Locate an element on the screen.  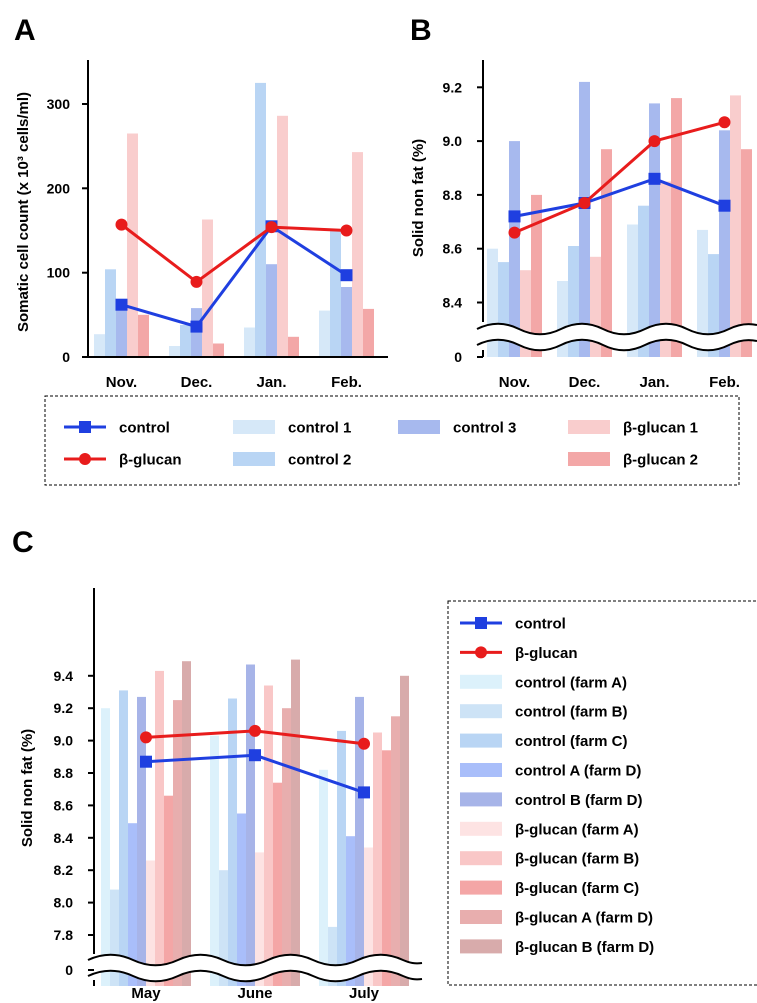
legend-c-item-beta-glucan-farm-c-label: β-glucan (farm C) is located at coordinates (577, 888).